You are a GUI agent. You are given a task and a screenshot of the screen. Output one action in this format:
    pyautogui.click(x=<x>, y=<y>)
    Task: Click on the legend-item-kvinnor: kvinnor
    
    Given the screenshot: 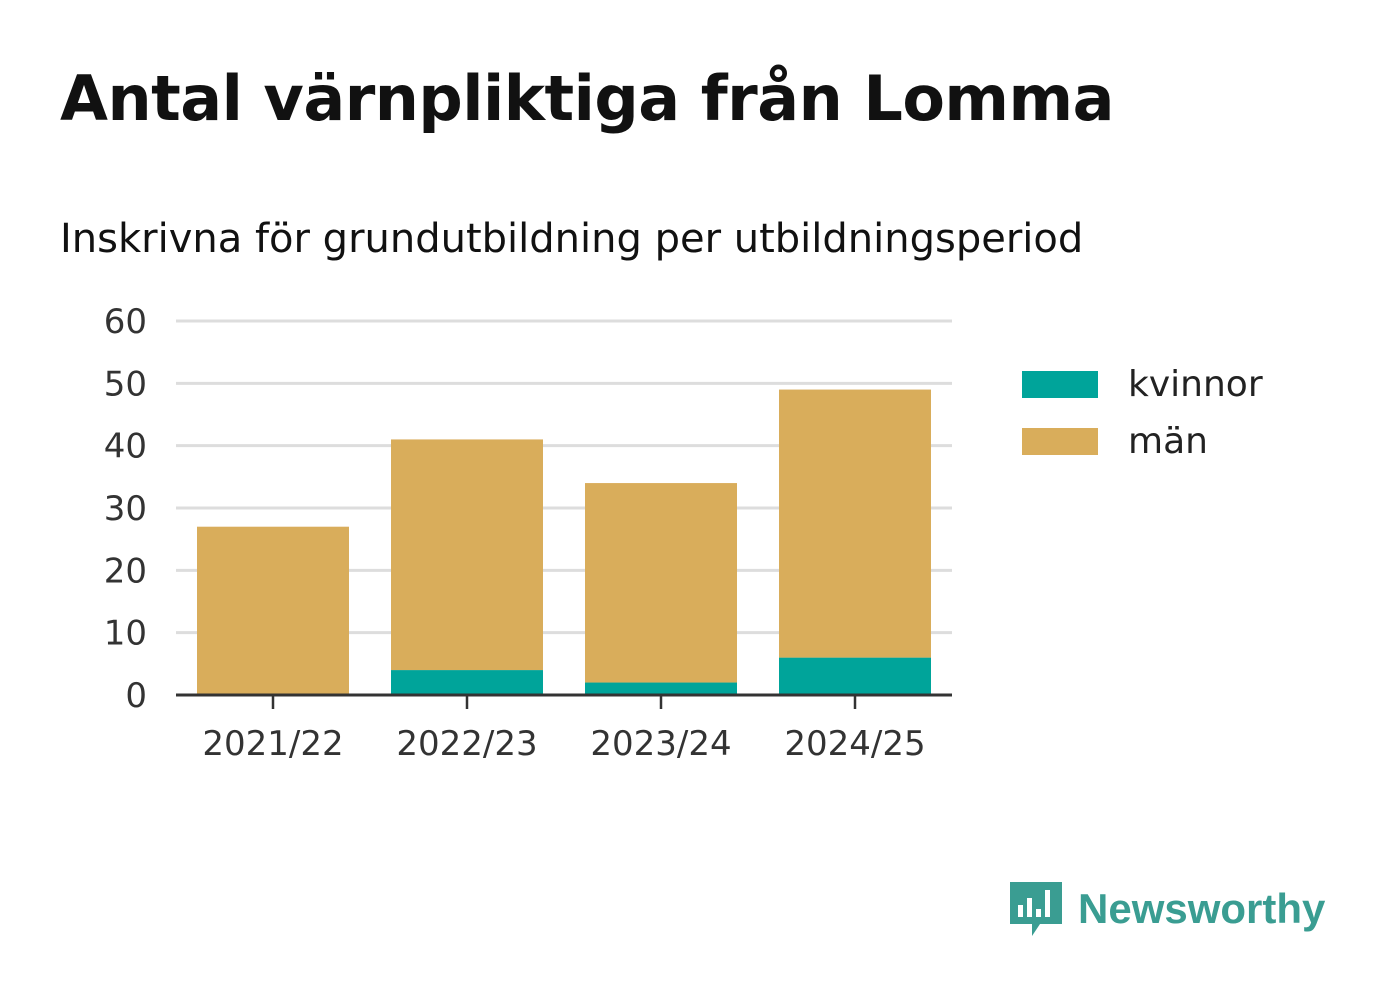 What is the action you would take?
    pyautogui.click(x=1142, y=384)
    